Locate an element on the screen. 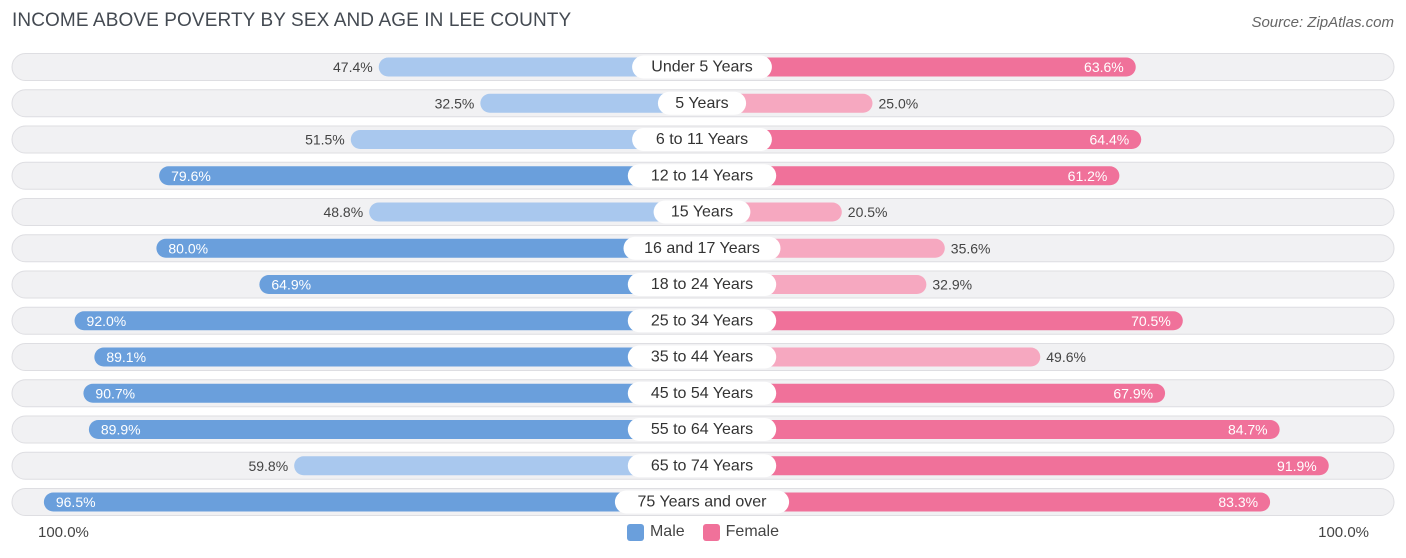 Image resolution: width=1406 pixels, height=558 pixels. female-value-label: 32.9% is located at coordinates (952, 285).